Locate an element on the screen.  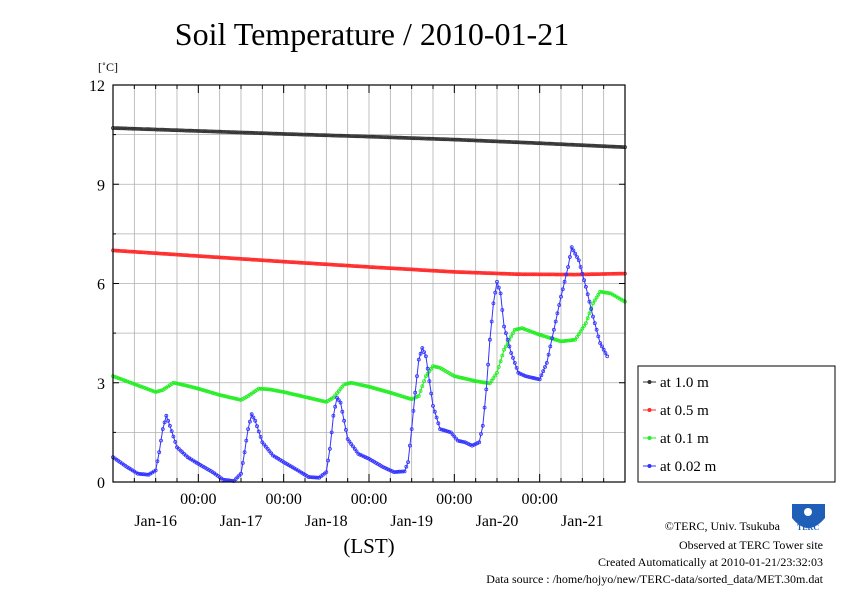
y-unit-label: [˚C] is located at coordinates (108, 67).